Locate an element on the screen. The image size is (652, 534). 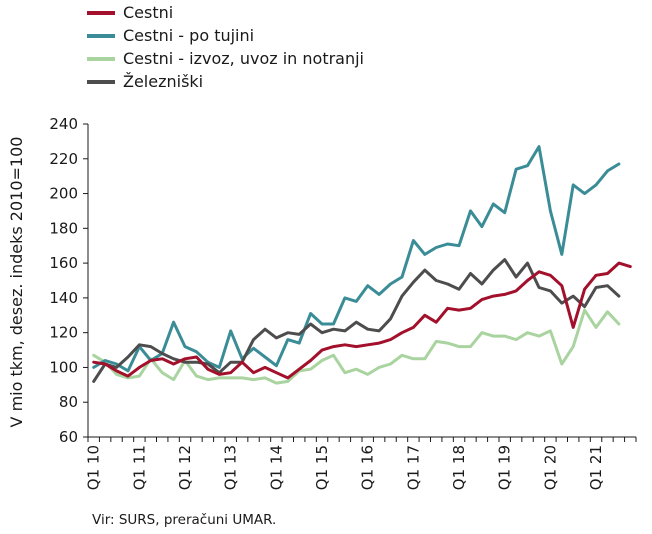
y-tick-label: 160 is located at coordinates (63, 263).